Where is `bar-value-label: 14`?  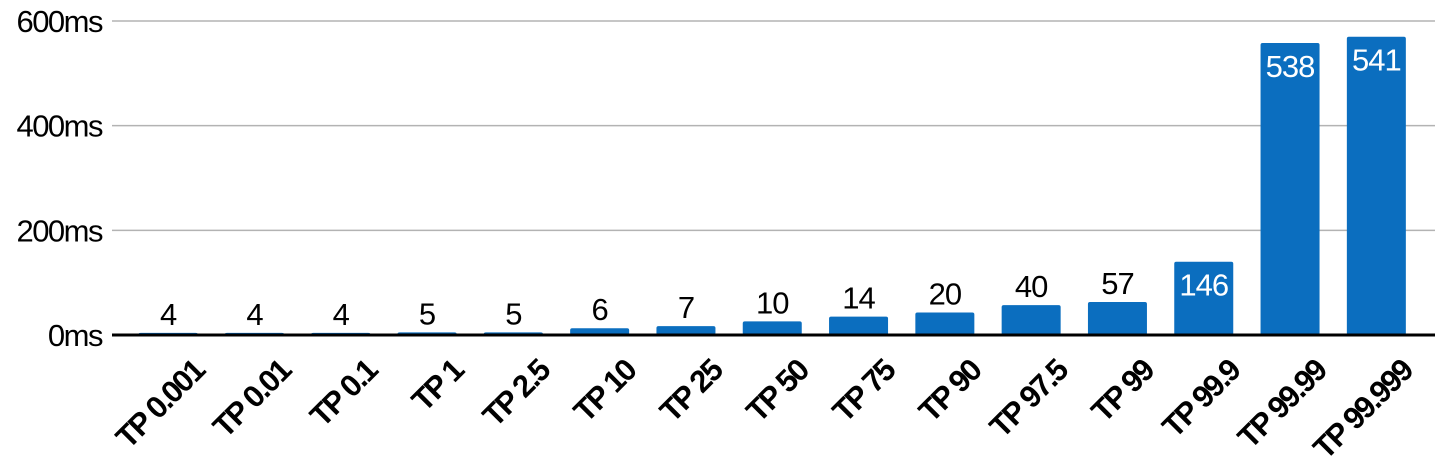 bar-value-label: 14 is located at coordinates (858, 298).